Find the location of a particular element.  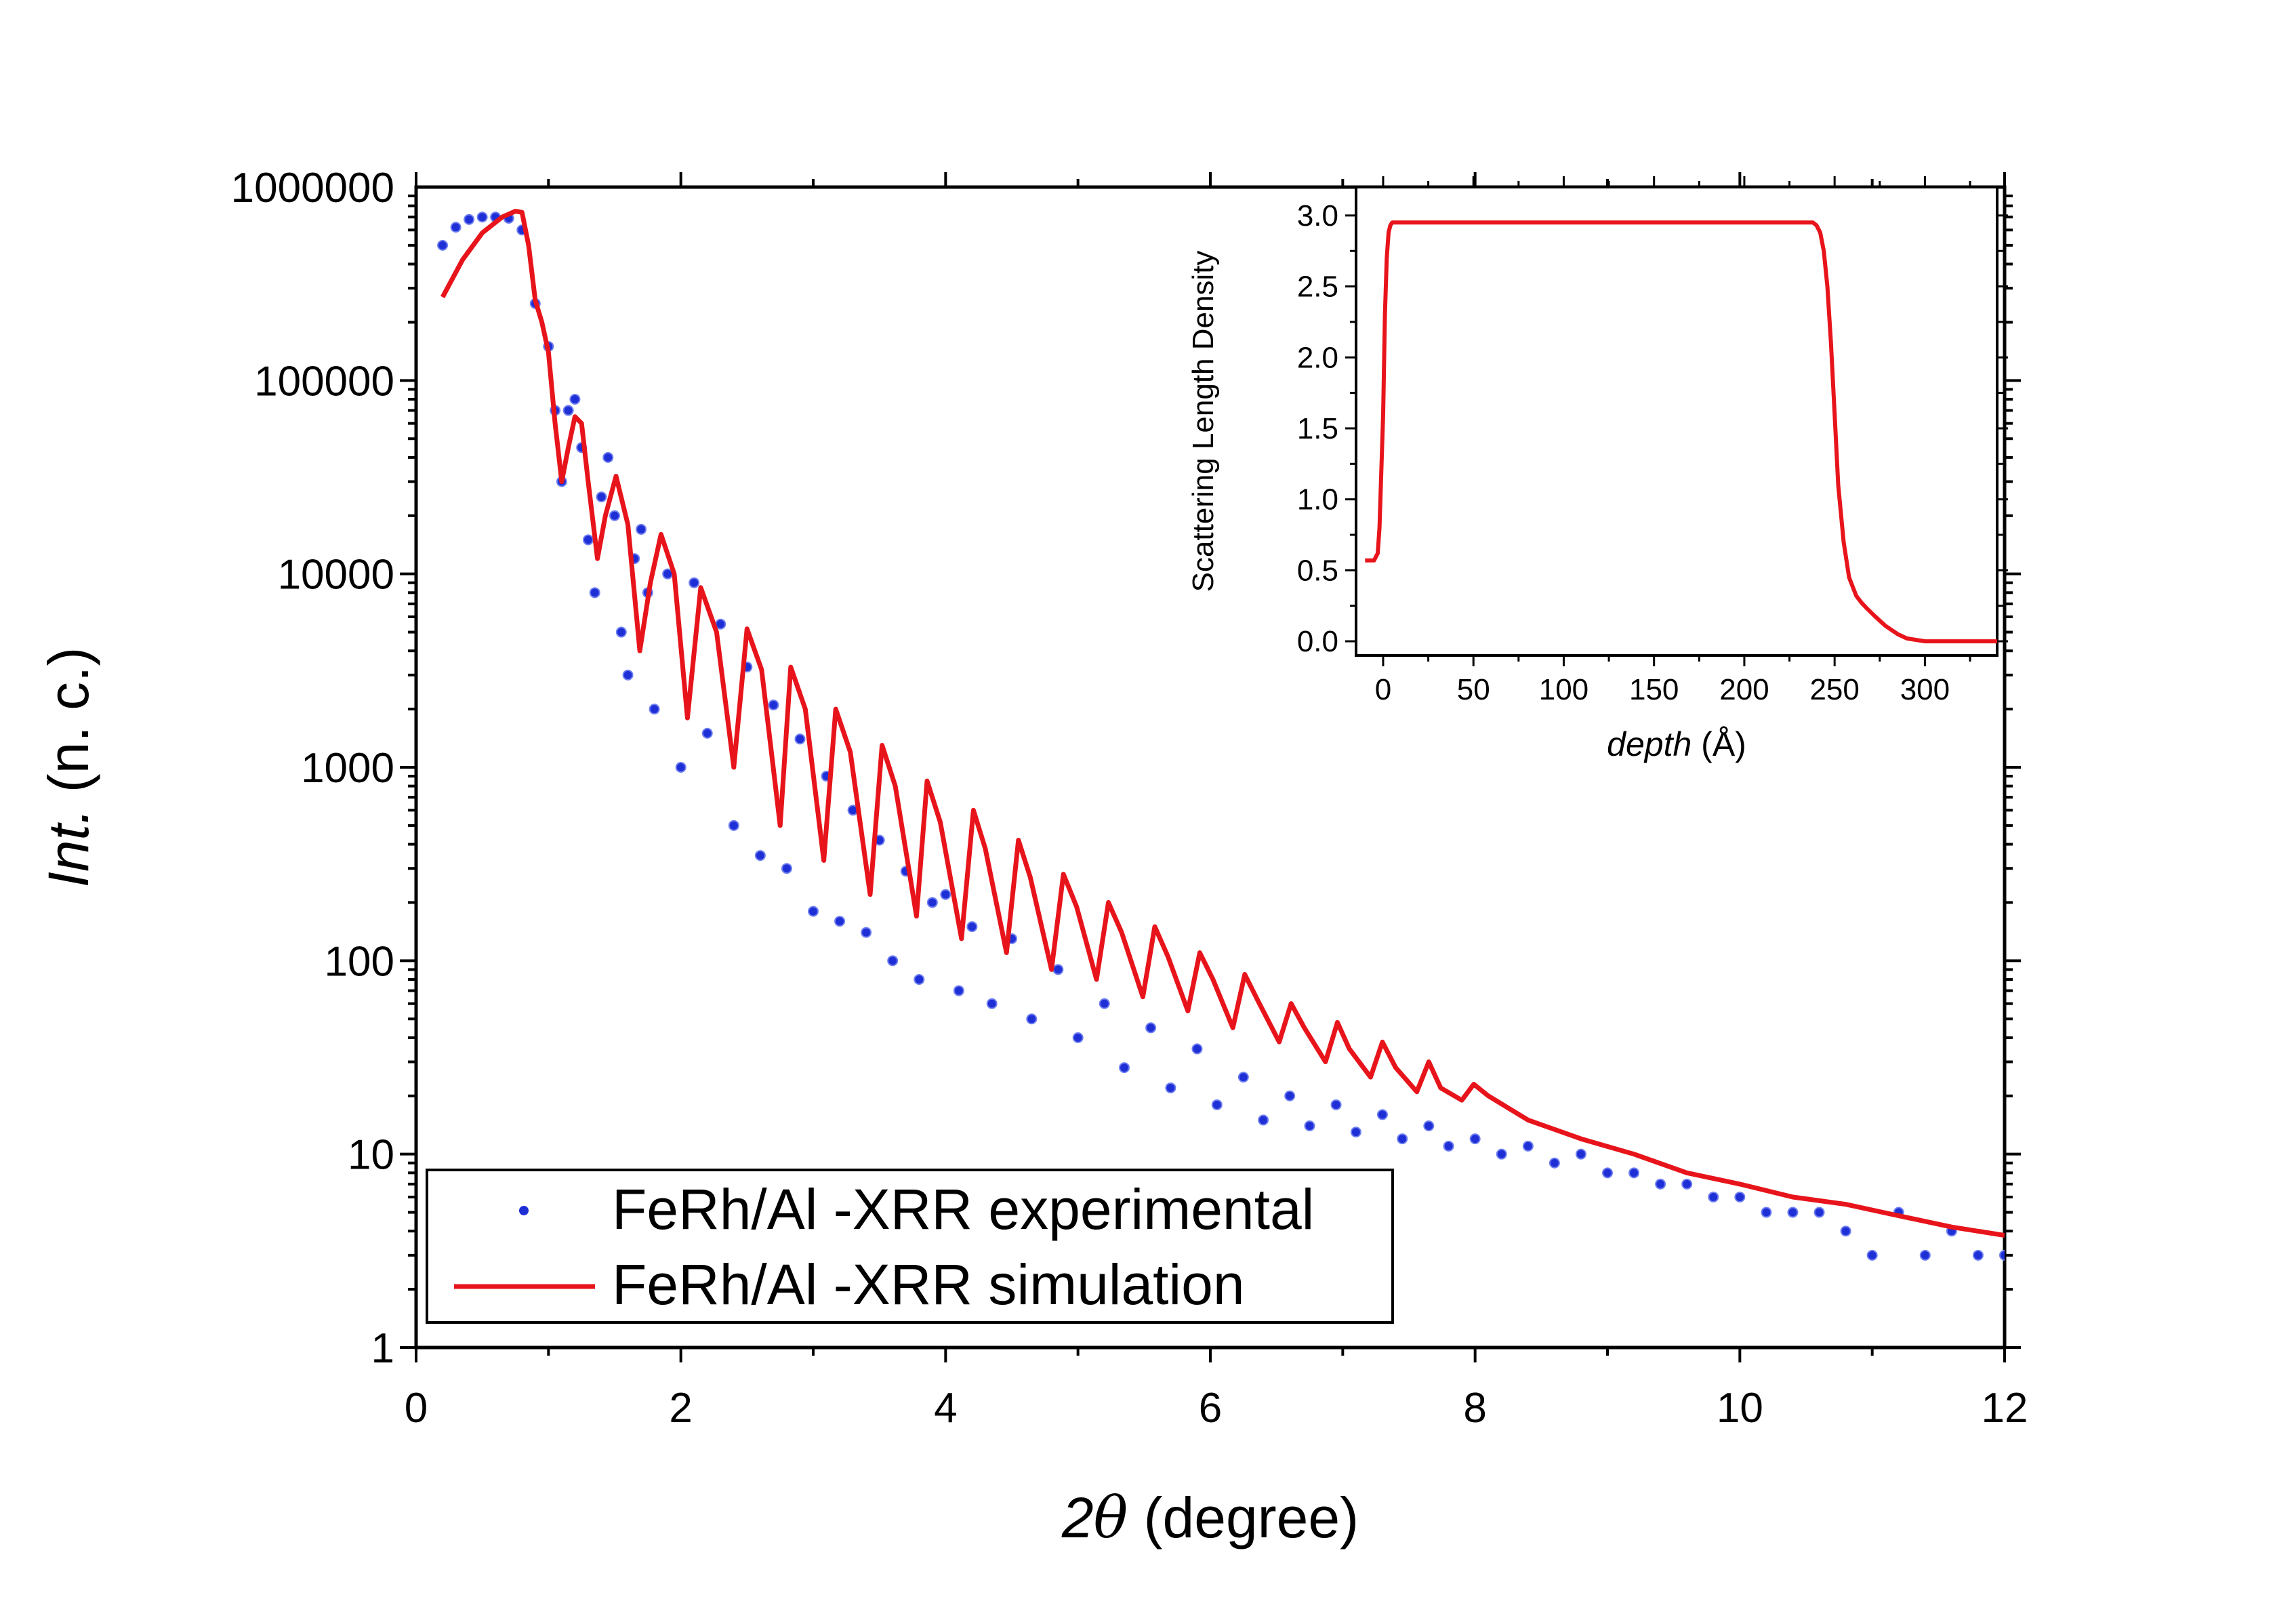

x-tick-label: 6 is located at coordinates (1210, 1408).